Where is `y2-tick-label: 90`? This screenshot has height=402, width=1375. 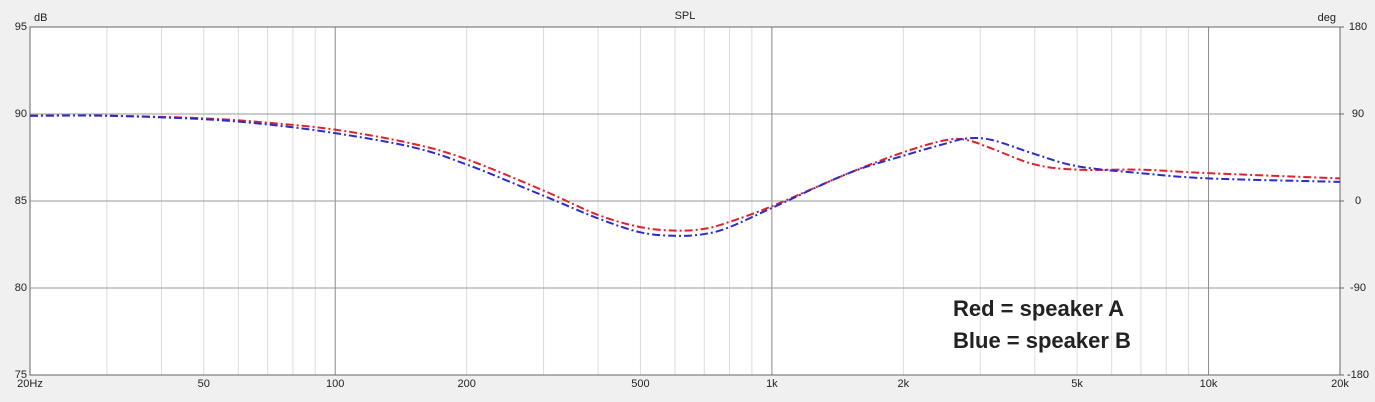
y2-tick-label: 90 is located at coordinates (1358, 114).